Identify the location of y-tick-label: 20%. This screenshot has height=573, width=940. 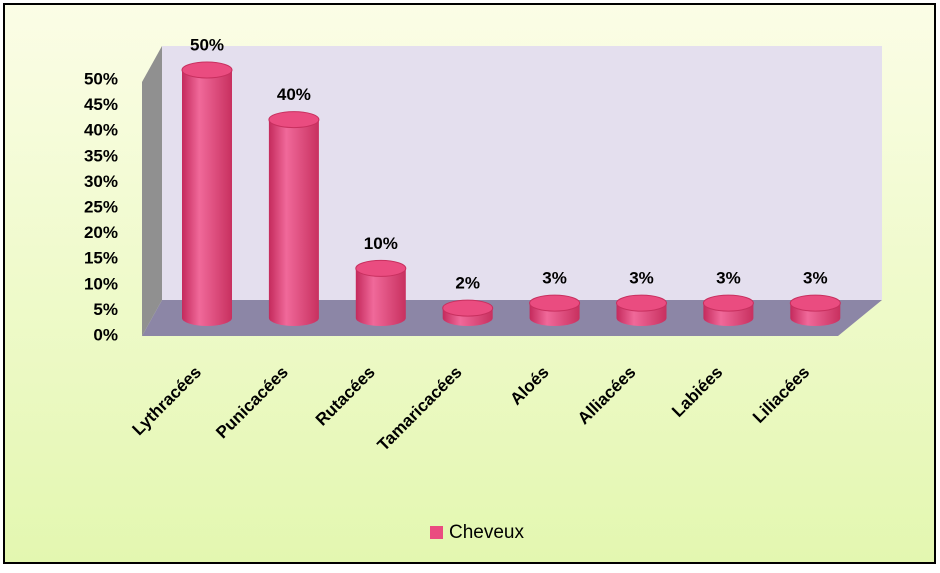
(101, 232).